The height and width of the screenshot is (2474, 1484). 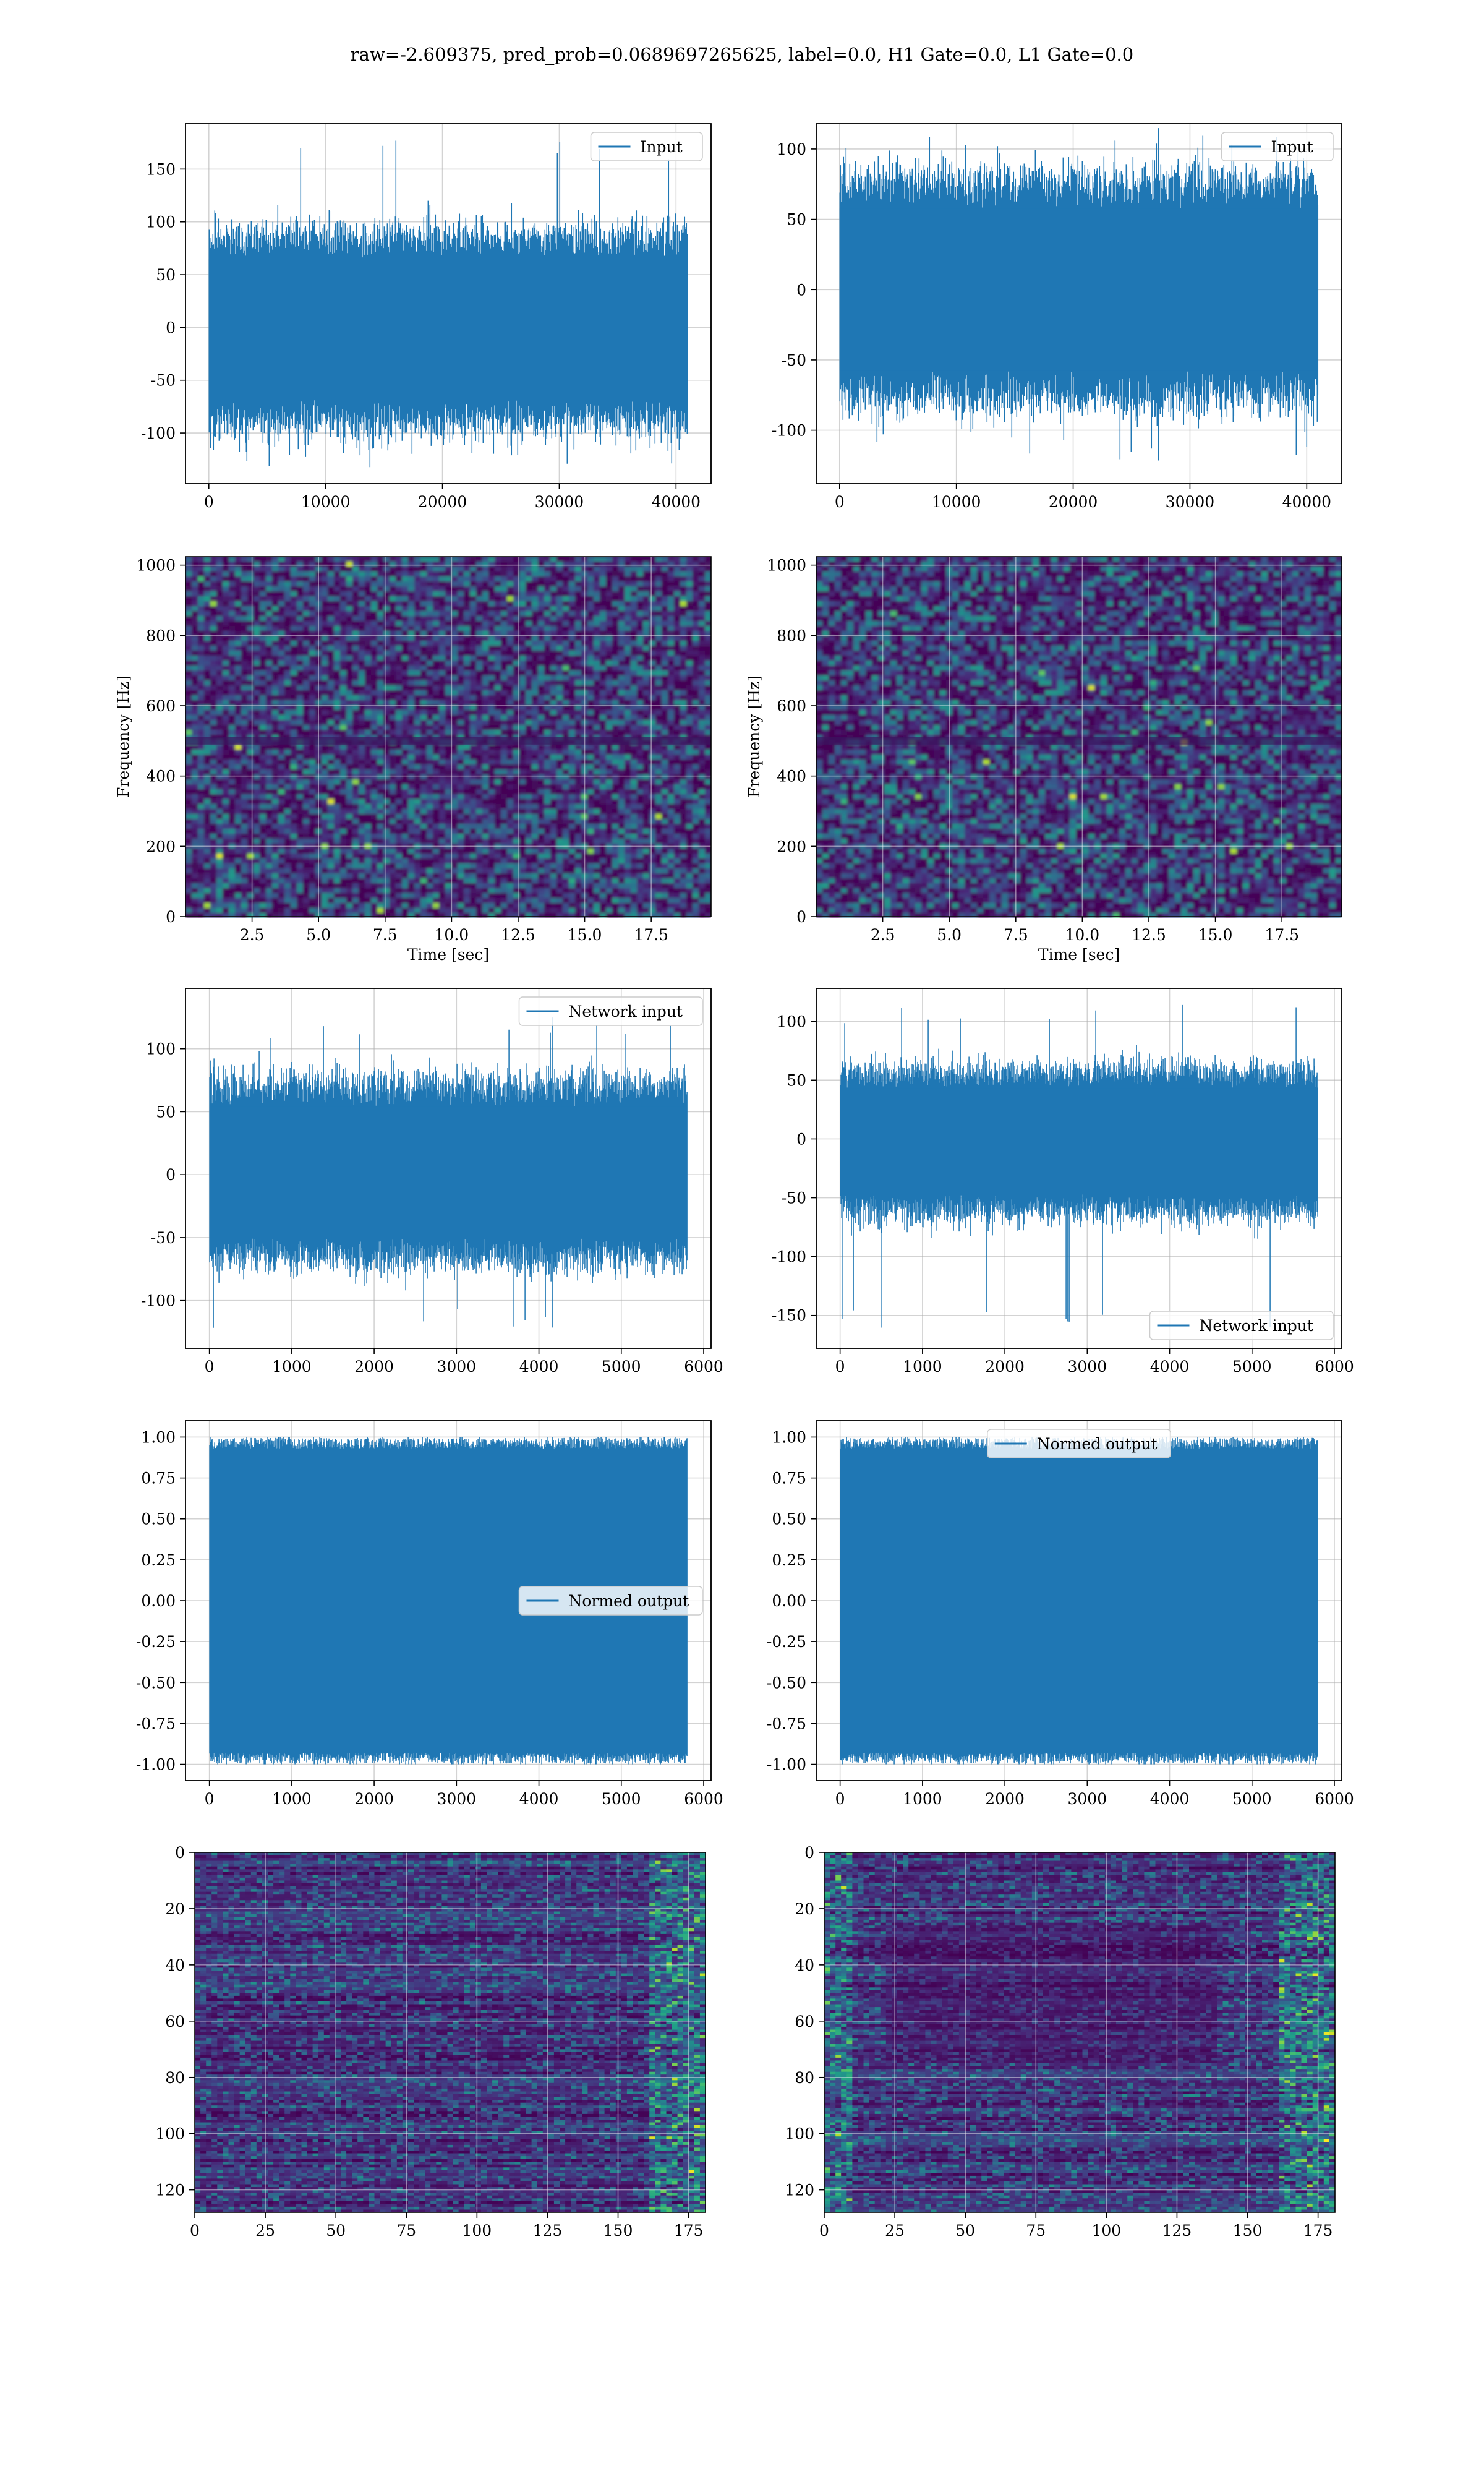 What do you see at coordinates (789, 1519) in the screenshot?
I see `y-tick-label: 0.50` at bounding box center [789, 1519].